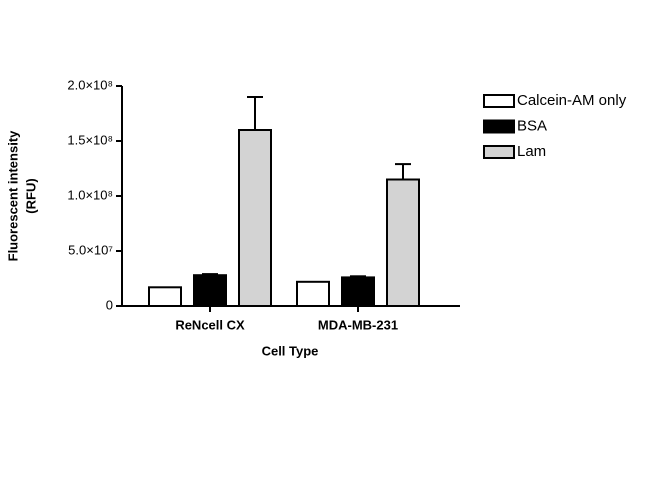 This screenshot has height=487, width=650. I want to click on y-tick-label: 1.5×10⁸, so click(90, 139).